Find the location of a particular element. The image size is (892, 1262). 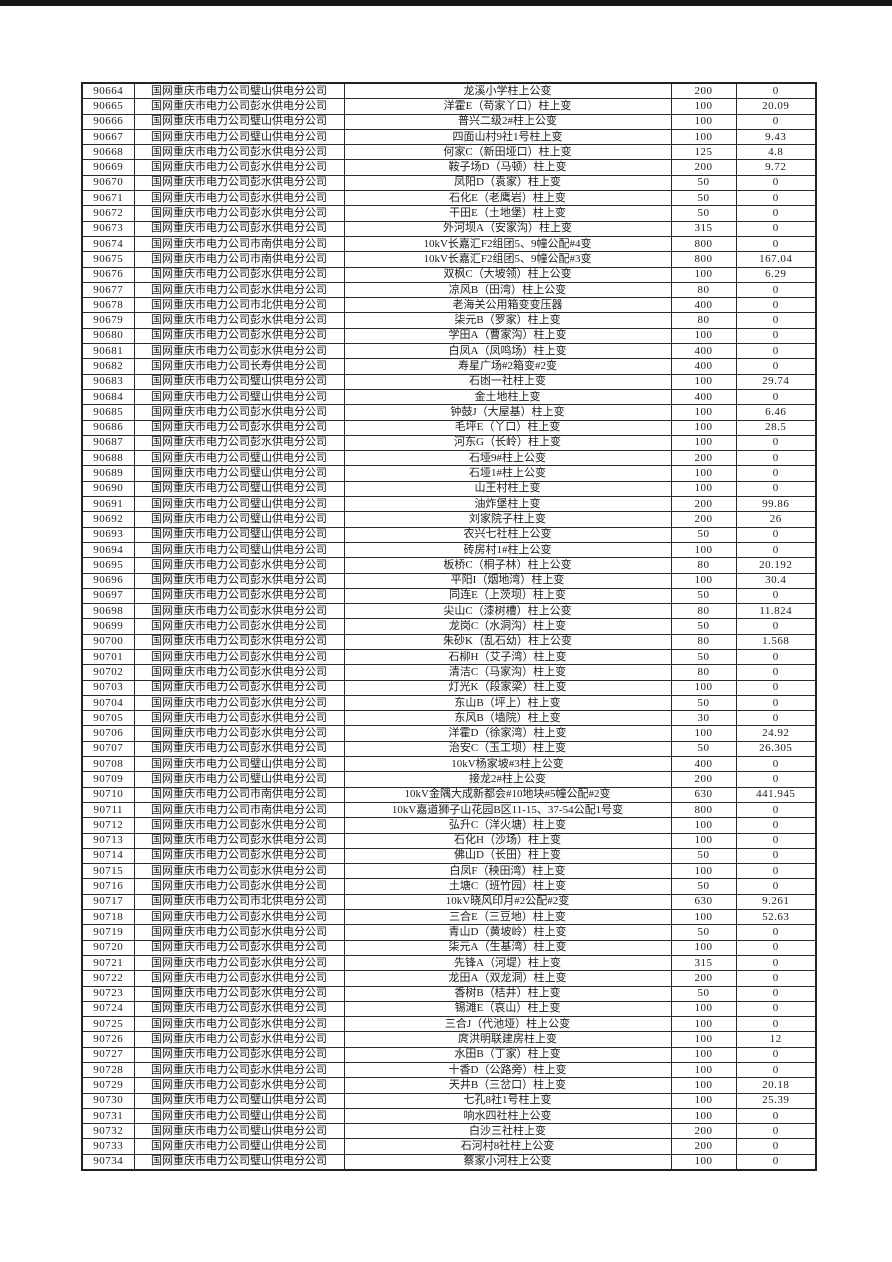

row-id-cell: 90681 is located at coordinates (108, 351).